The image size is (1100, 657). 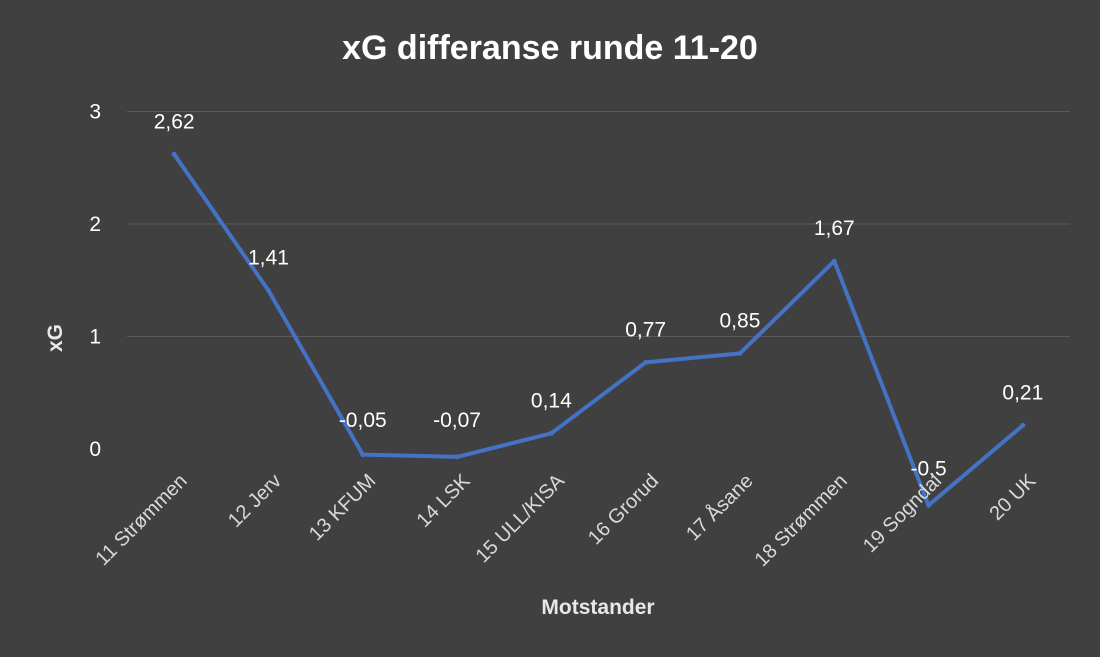 I want to click on y-axis-ticks: 0 1 2 3, so click(x=95, y=281).